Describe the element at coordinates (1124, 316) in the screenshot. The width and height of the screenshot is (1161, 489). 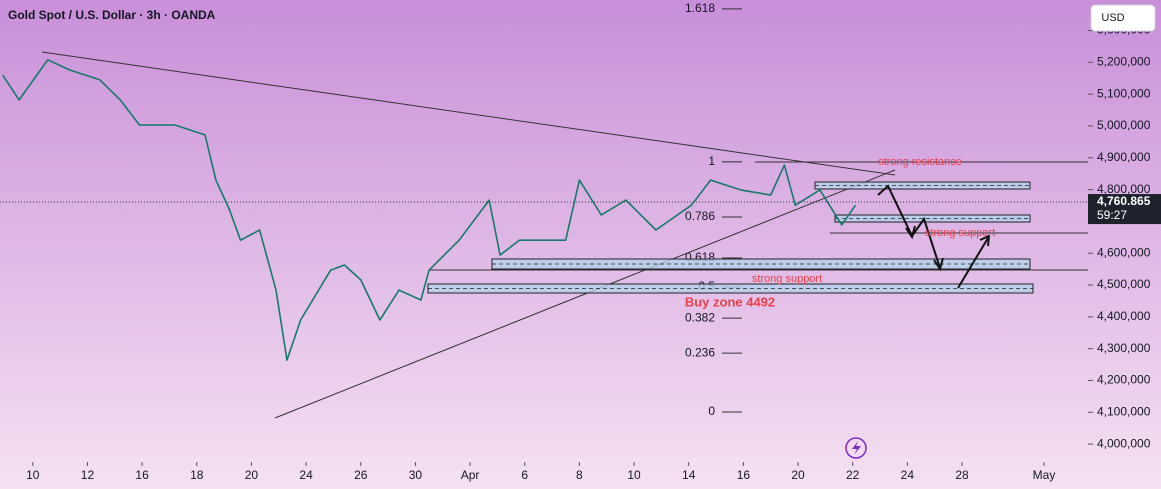
I see `y-tick-label: 4,400,000` at that location.